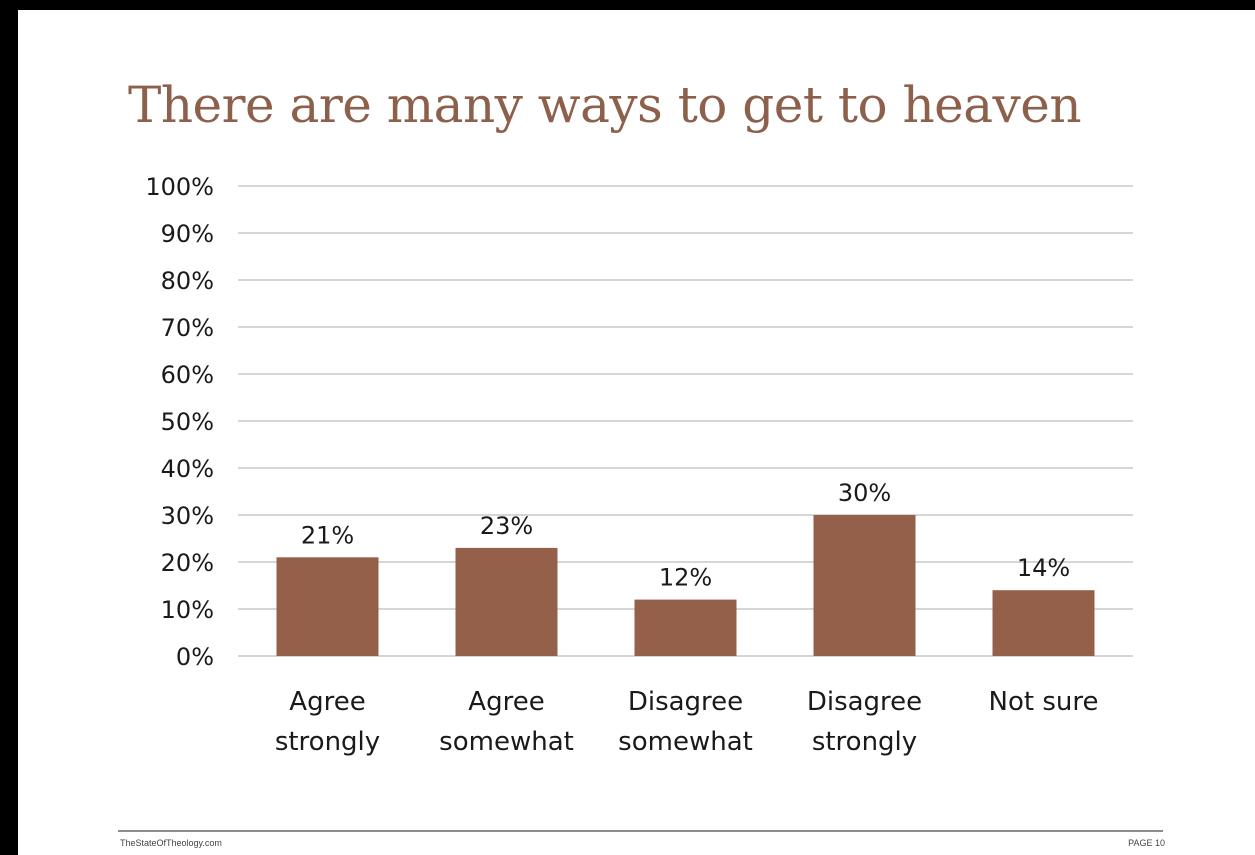 The image size is (1255, 855). I want to click on x-tick-label: Agree strongly, so click(327, 722).